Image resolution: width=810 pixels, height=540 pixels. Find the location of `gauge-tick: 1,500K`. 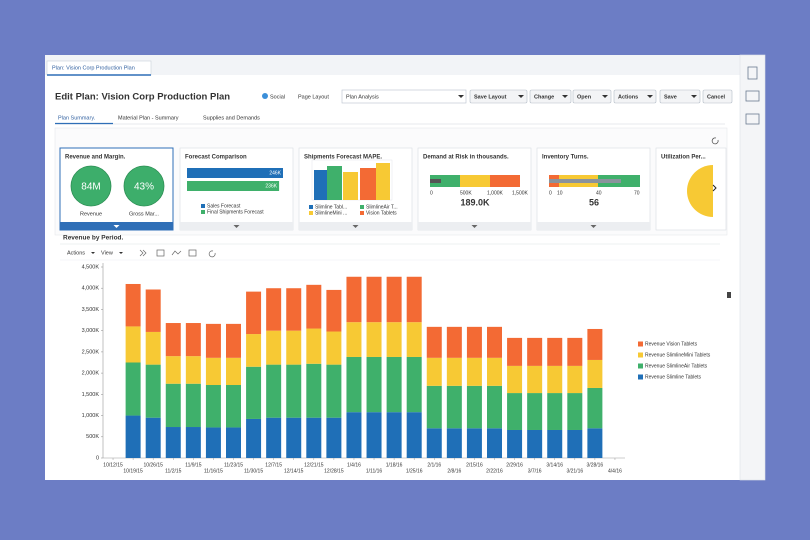

gauge-tick: 1,500K is located at coordinates (520, 193).